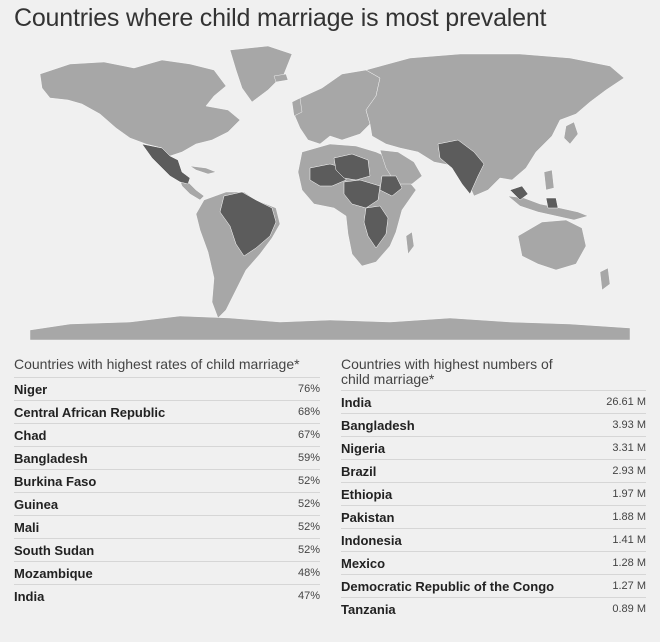  I want to click on country-name: Central African Republic, so click(90, 412).